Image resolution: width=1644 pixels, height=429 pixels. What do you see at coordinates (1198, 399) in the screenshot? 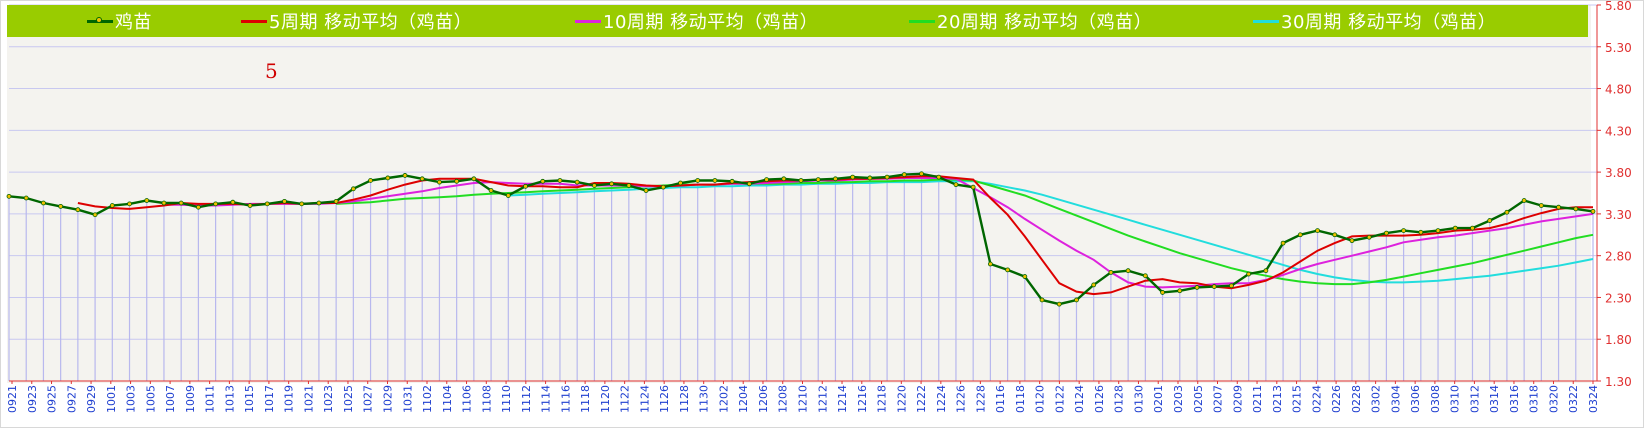
I see `x-tick-label: 0205` at bounding box center [1198, 399].